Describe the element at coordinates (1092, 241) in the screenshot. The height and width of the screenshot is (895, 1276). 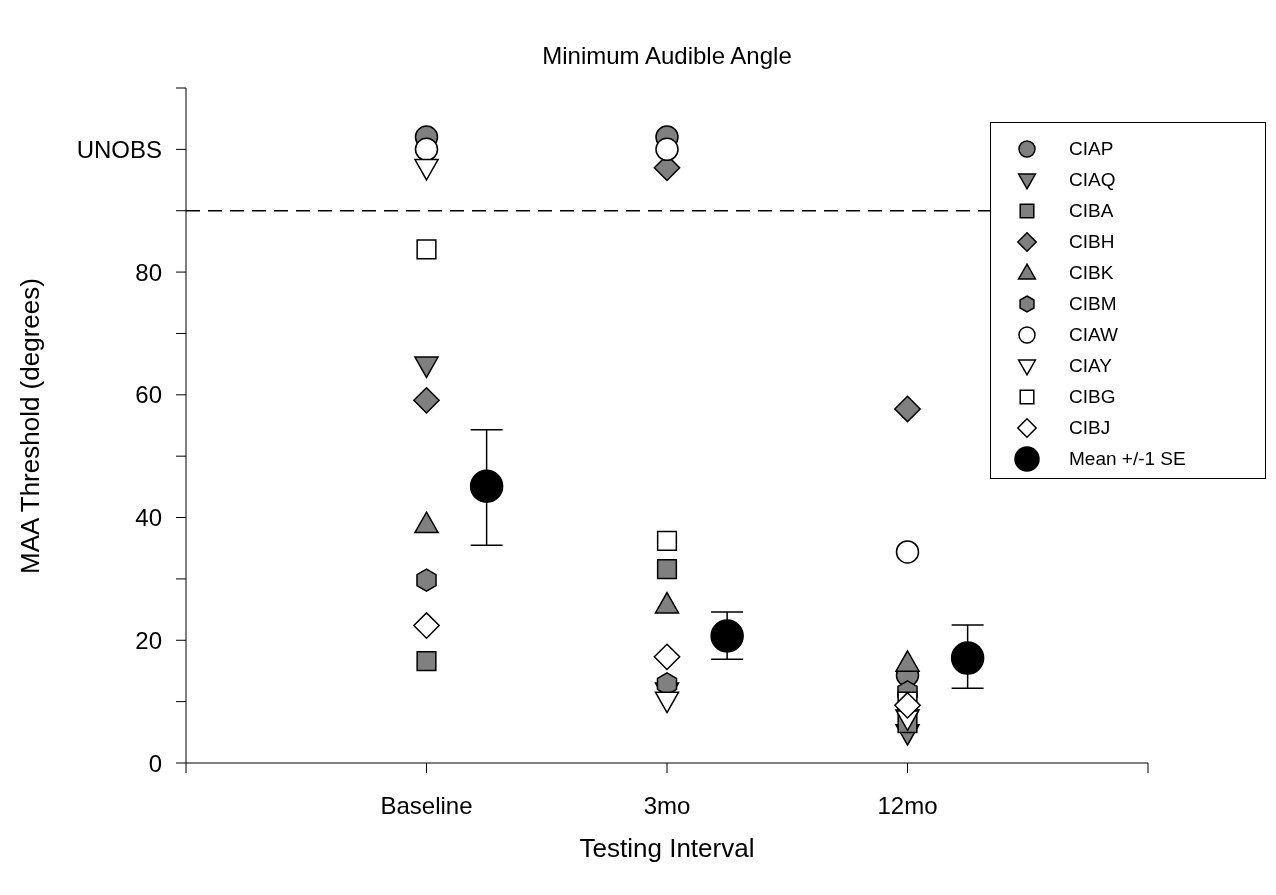
I see `legend-label: CIBH` at that location.